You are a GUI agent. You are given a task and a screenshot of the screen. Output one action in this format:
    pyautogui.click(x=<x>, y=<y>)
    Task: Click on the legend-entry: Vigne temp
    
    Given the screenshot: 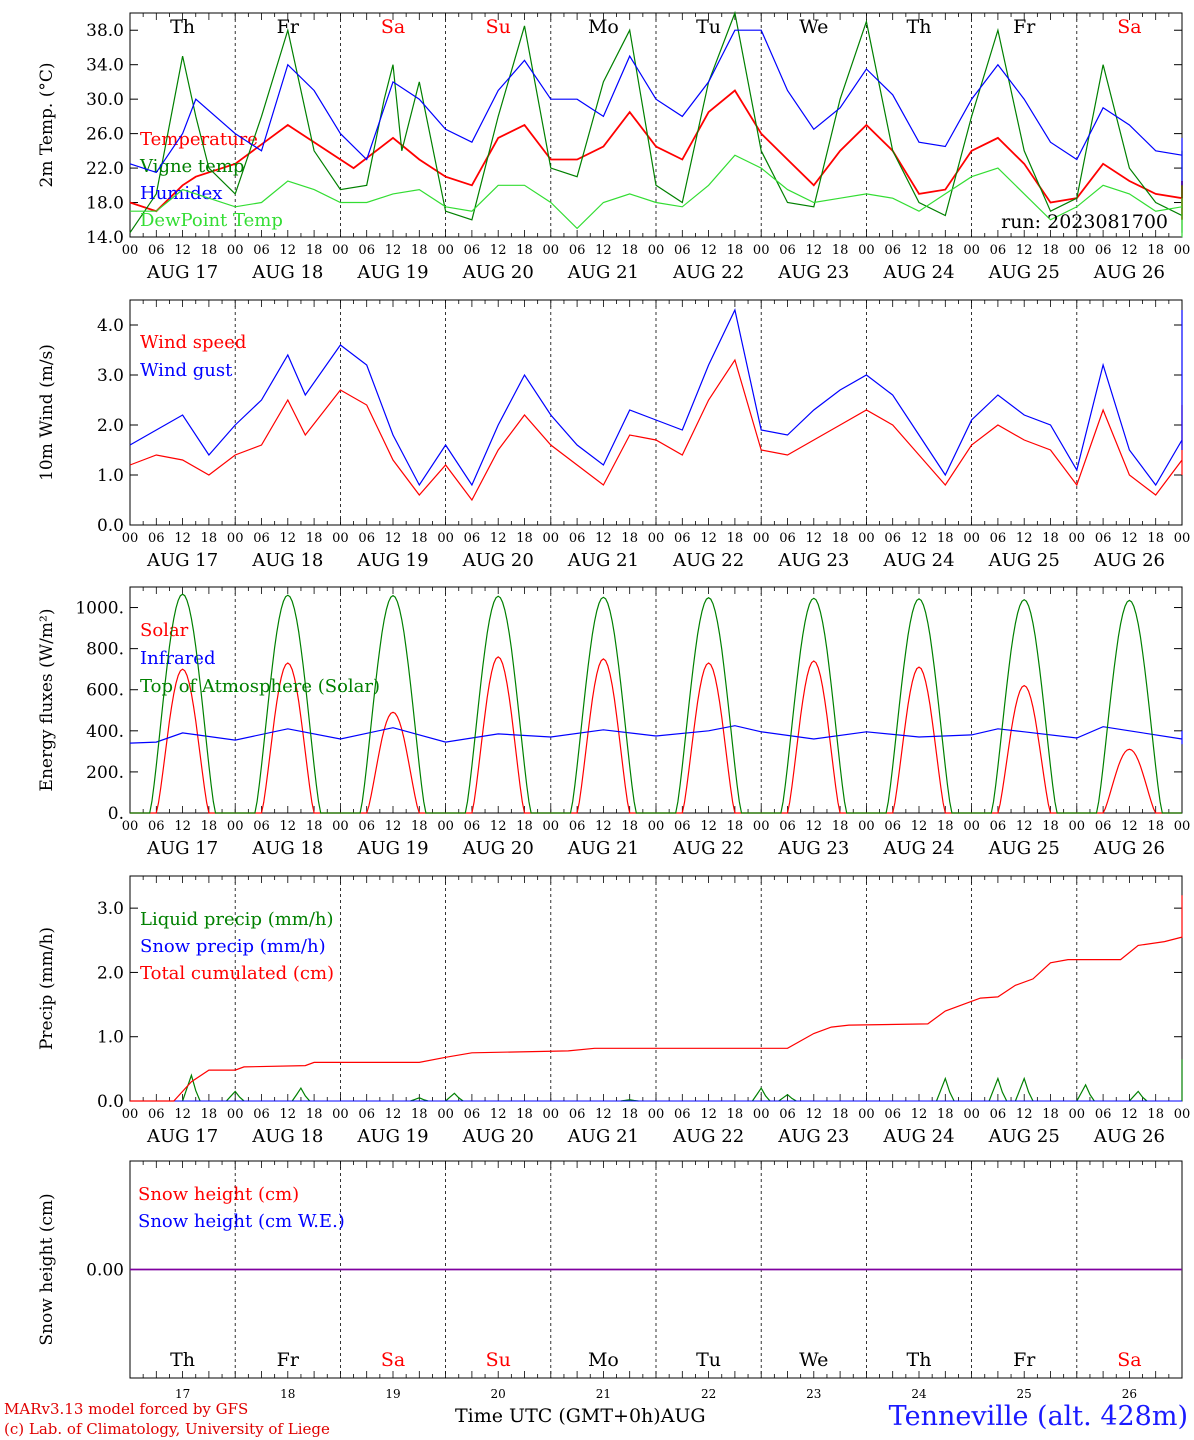 What is the action you would take?
    pyautogui.click(x=191, y=166)
    